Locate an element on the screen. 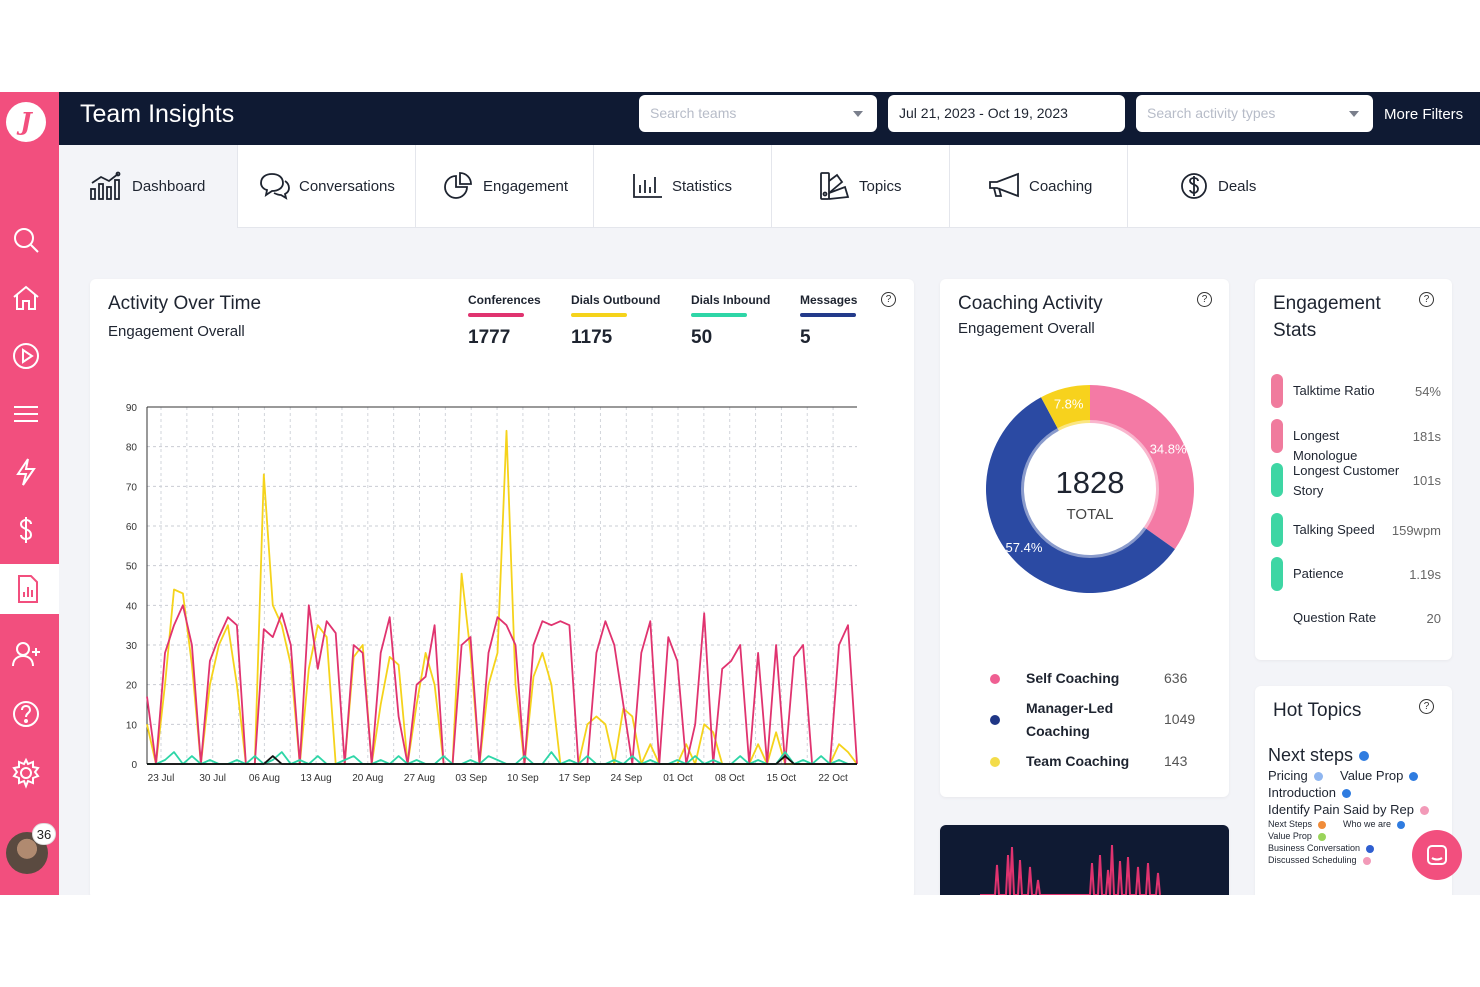 Image resolution: width=1480 pixels, height=987 pixels. stat-talktime-ratio: Talktime Ratio 54% is located at coordinates (1356, 394).